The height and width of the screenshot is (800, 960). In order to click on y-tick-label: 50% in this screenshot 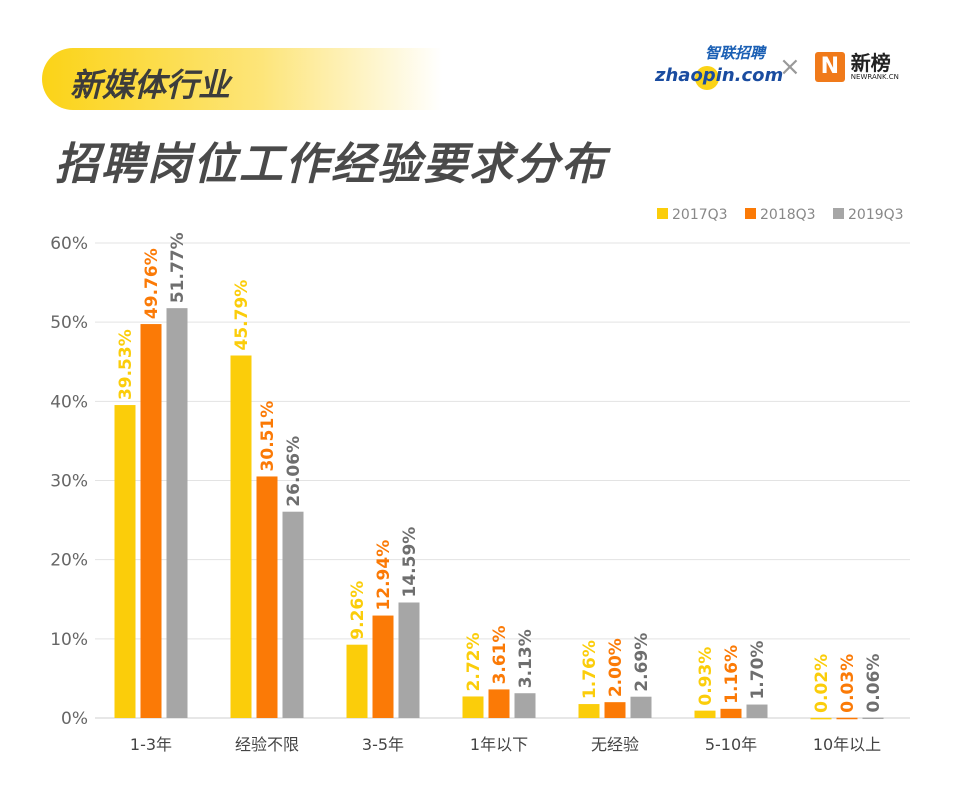, I will do `click(69, 323)`.